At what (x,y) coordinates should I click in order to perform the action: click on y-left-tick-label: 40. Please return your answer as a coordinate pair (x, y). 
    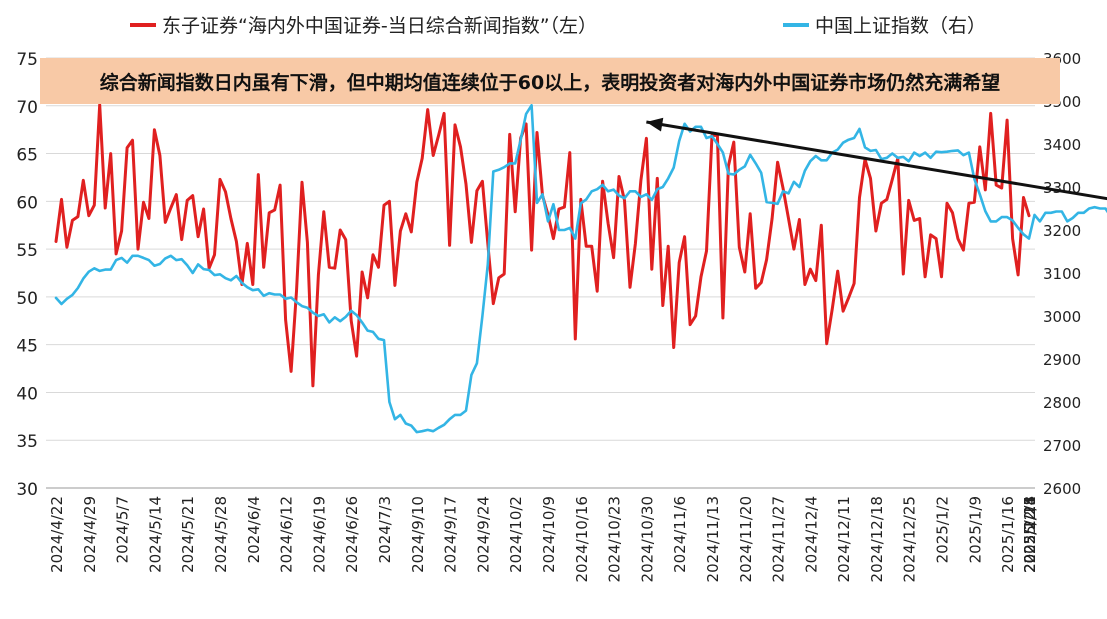
    Looking at the image, I should click on (27, 394).